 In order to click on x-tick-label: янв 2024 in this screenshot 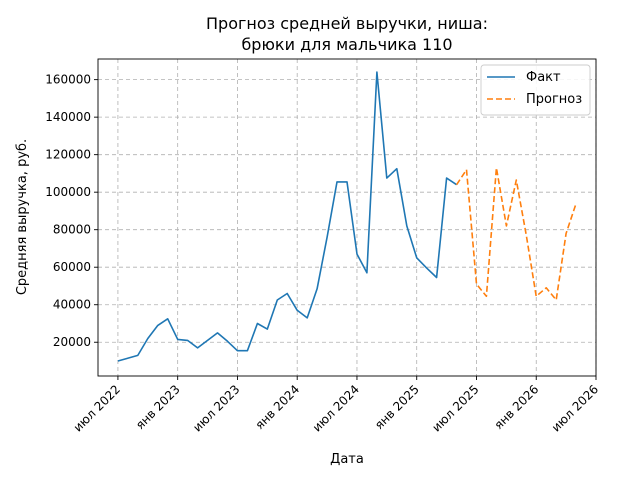, I will do `click(277, 407)`.